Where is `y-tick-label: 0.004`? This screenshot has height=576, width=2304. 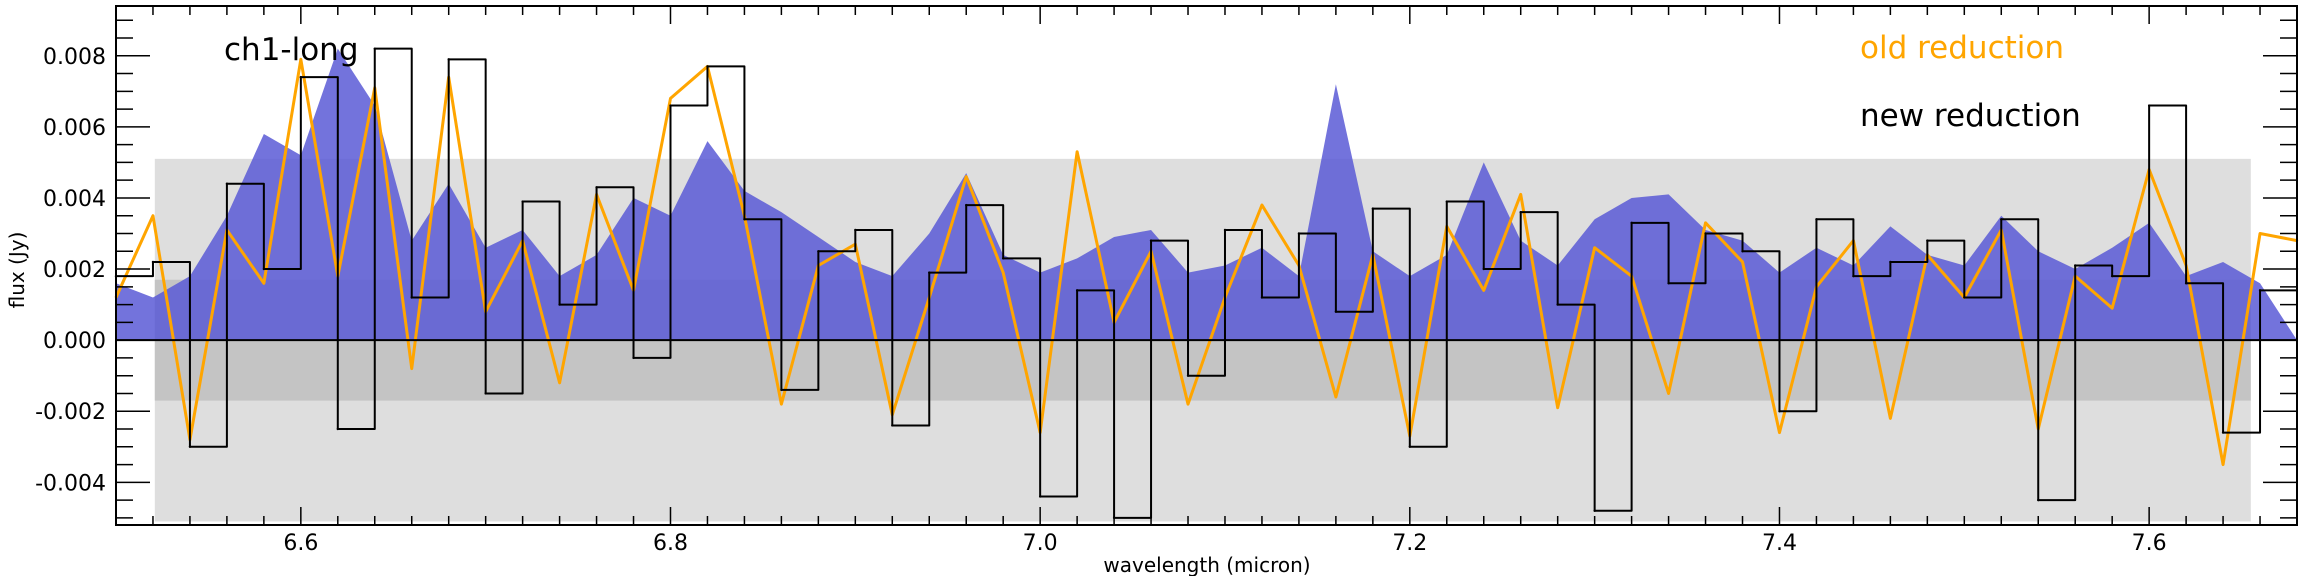
y-tick-label: 0.004 is located at coordinates (74, 199).